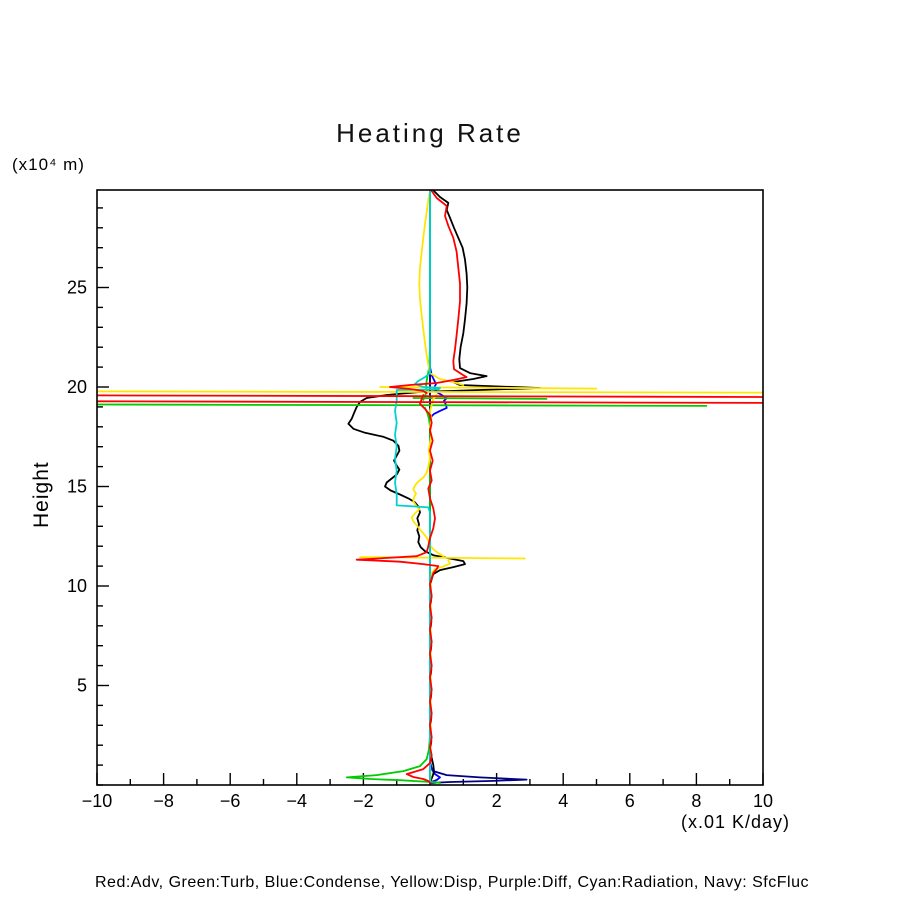 Image resolution: width=904 pixels, height=904 pixels. What do you see at coordinates (297, 801) in the screenshot?
I see `x-tick-label: −4` at bounding box center [297, 801].